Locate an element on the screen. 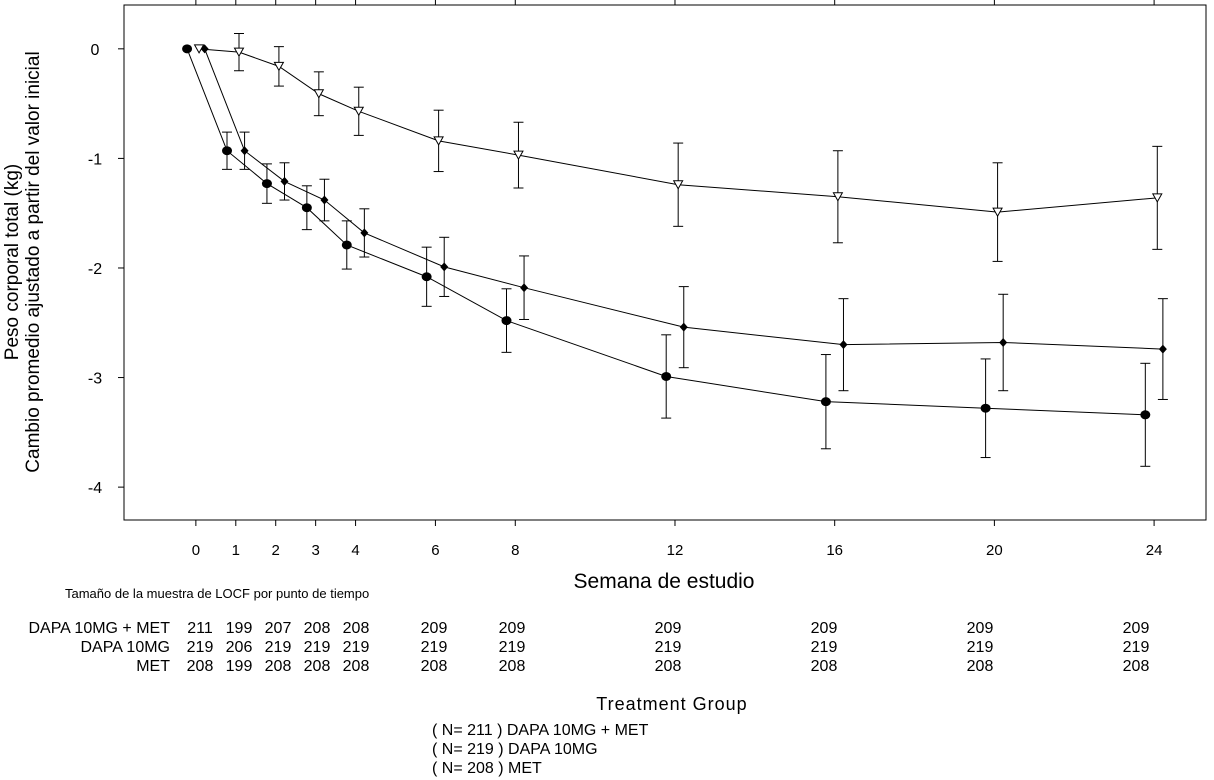 This screenshot has height=780, width=1214. sample-value-1-10: 219 is located at coordinates (1136, 647).